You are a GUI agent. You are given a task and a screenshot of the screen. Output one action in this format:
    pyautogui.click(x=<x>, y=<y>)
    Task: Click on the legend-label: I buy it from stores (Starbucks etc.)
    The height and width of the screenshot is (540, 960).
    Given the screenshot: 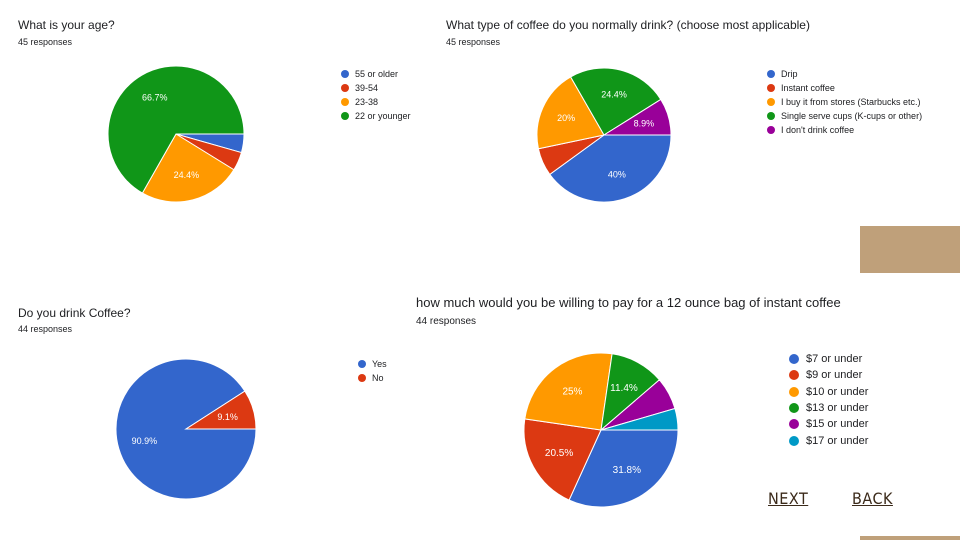 What is the action you would take?
    pyautogui.click(x=851, y=102)
    